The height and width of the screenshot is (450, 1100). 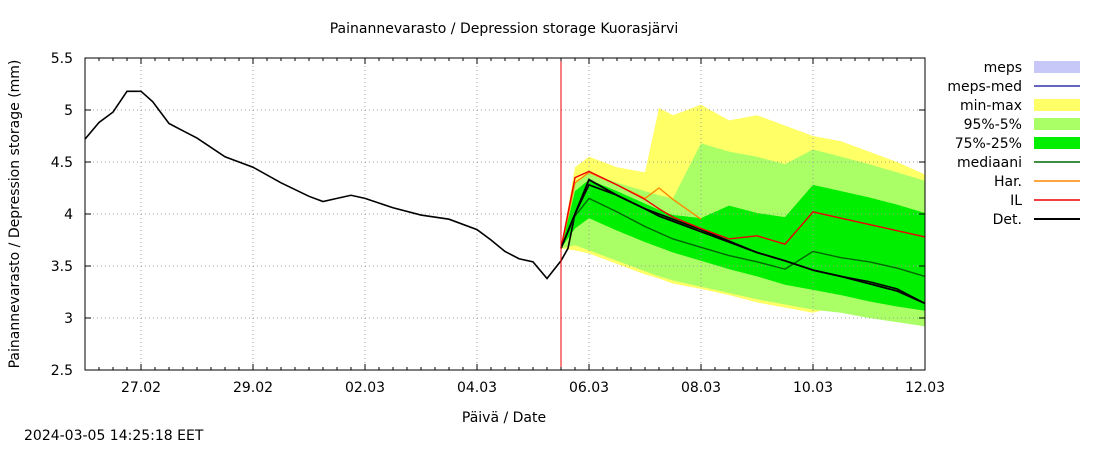 I want to click on legend-label: mediaani, so click(x=989, y=163).